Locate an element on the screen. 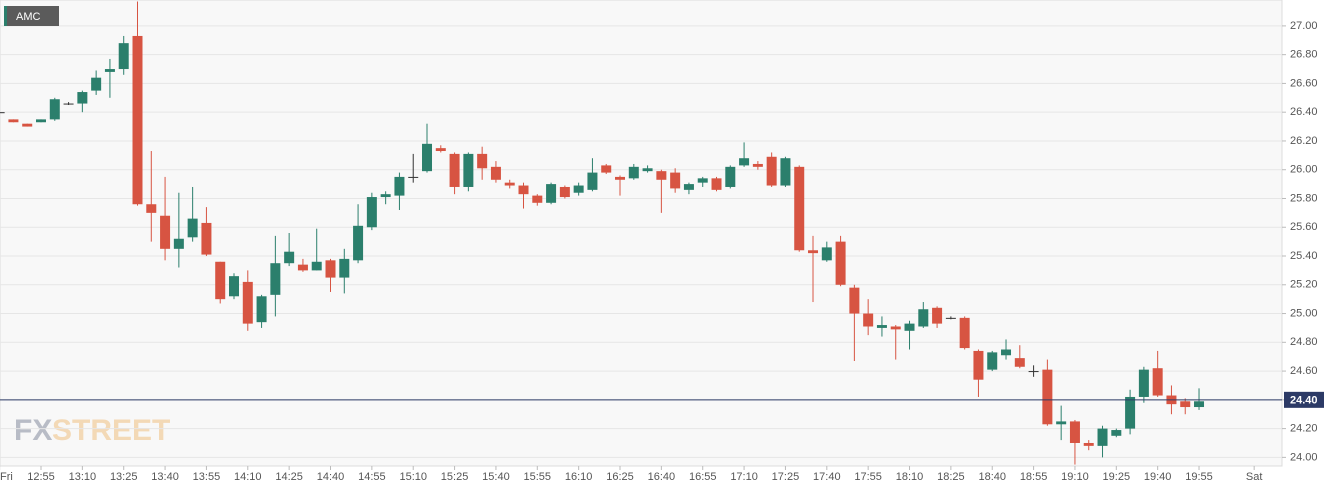 Image resolution: width=1340 pixels, height=489 pixels. legend-box is located at coordinates (31, 16).